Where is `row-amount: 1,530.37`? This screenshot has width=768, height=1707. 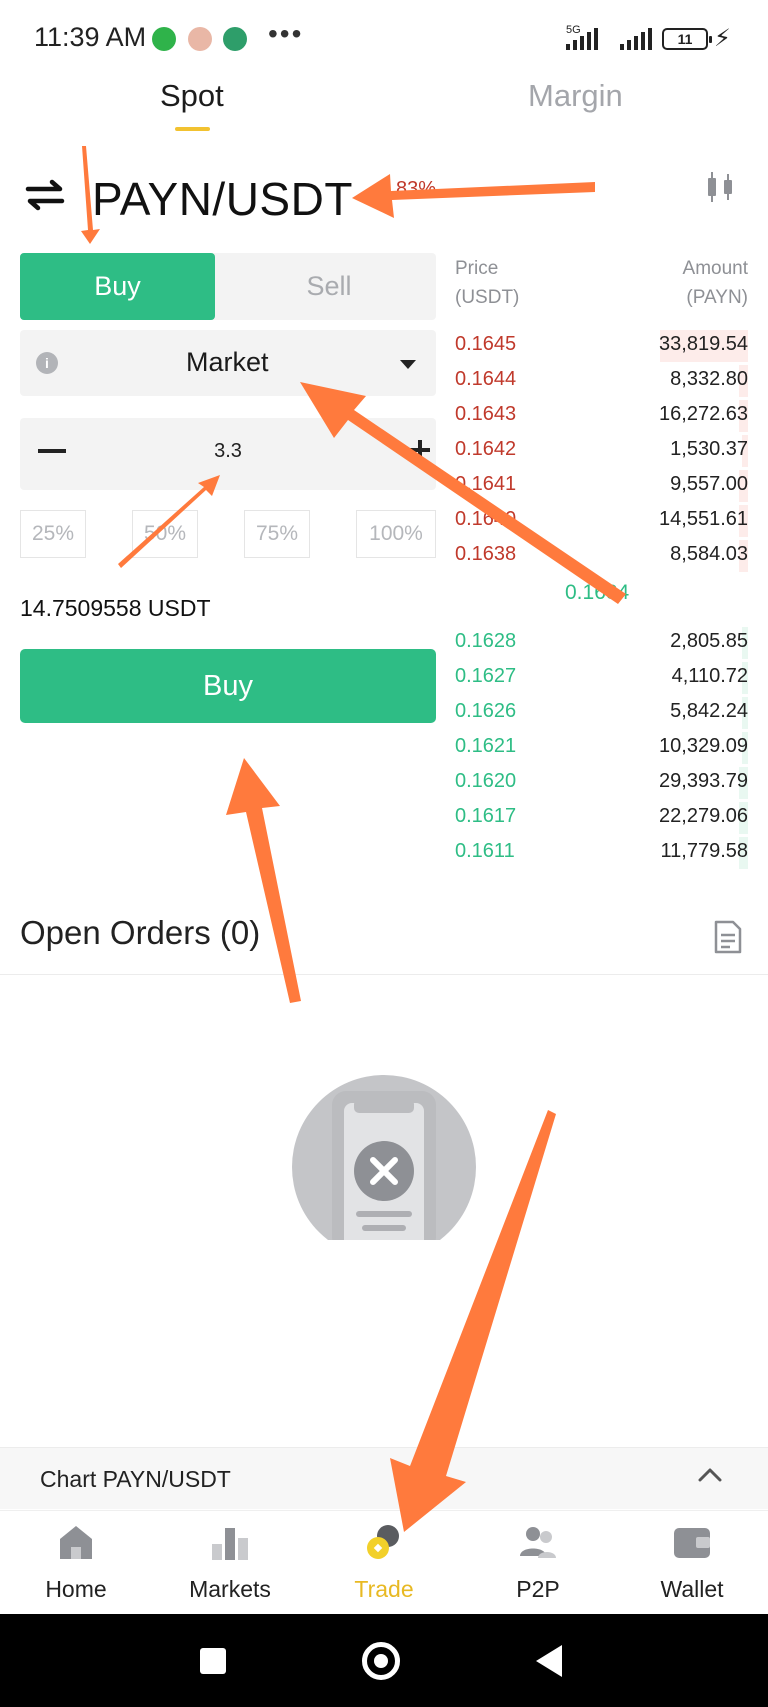 row-amount: 1,530.37 is located at coordinates (709, 449).